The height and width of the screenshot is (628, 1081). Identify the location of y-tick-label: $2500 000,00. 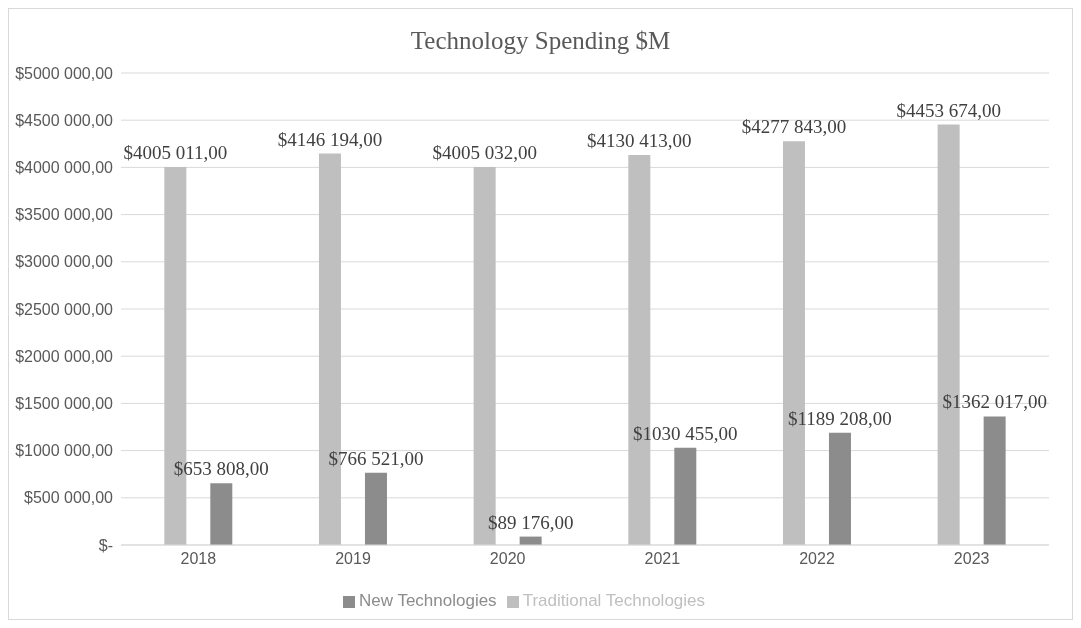
(64, 309).